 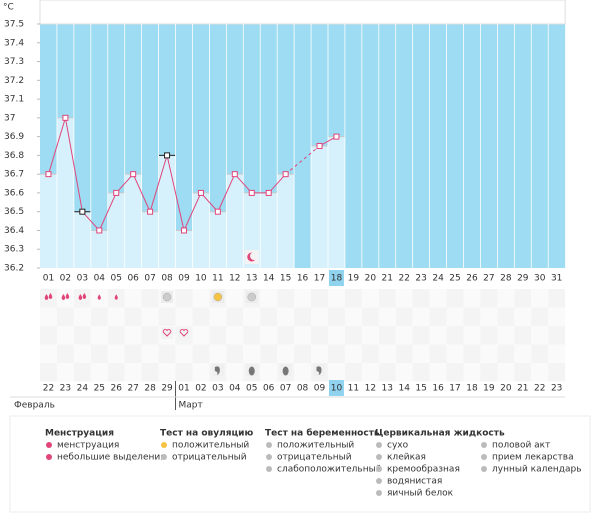 What do you see at coordinates (34, 406) in the screenshot?
I see `month-label: Февраль` at bounding box center [34, 406].